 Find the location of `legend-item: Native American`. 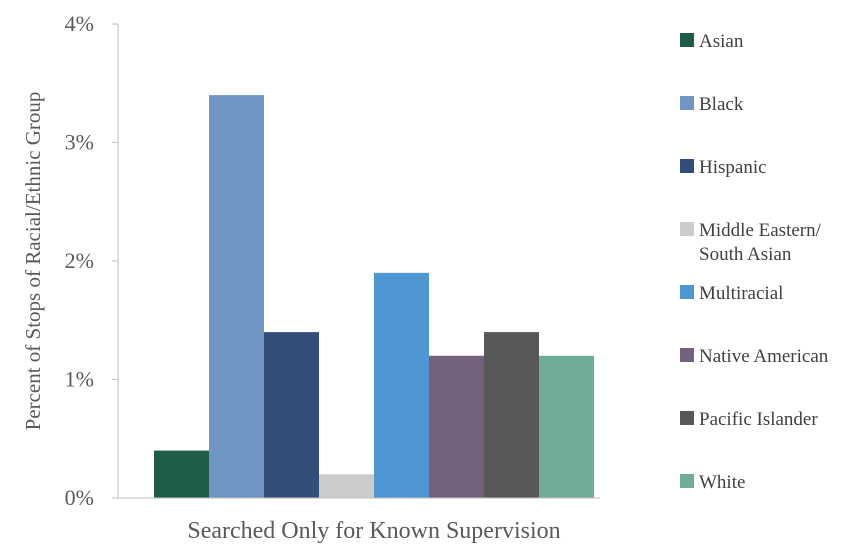

legend-item: Native American is located at coordinates (754, 356).